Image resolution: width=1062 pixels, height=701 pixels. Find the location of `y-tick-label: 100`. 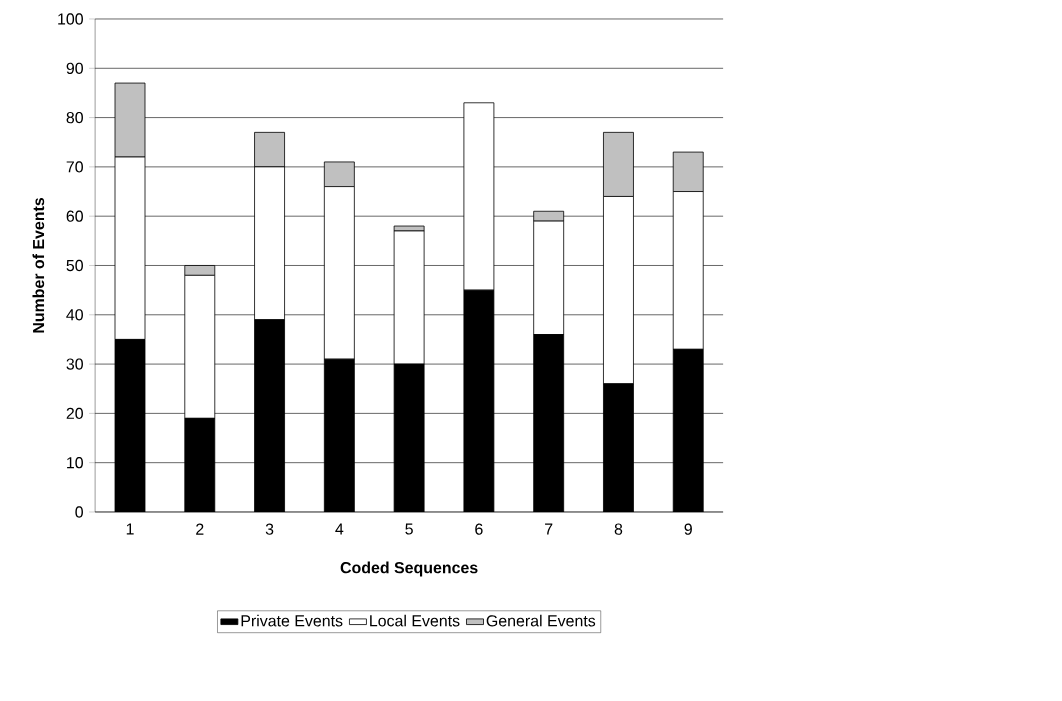

y-tick-label: 100 is located at coordinates (70, 19).